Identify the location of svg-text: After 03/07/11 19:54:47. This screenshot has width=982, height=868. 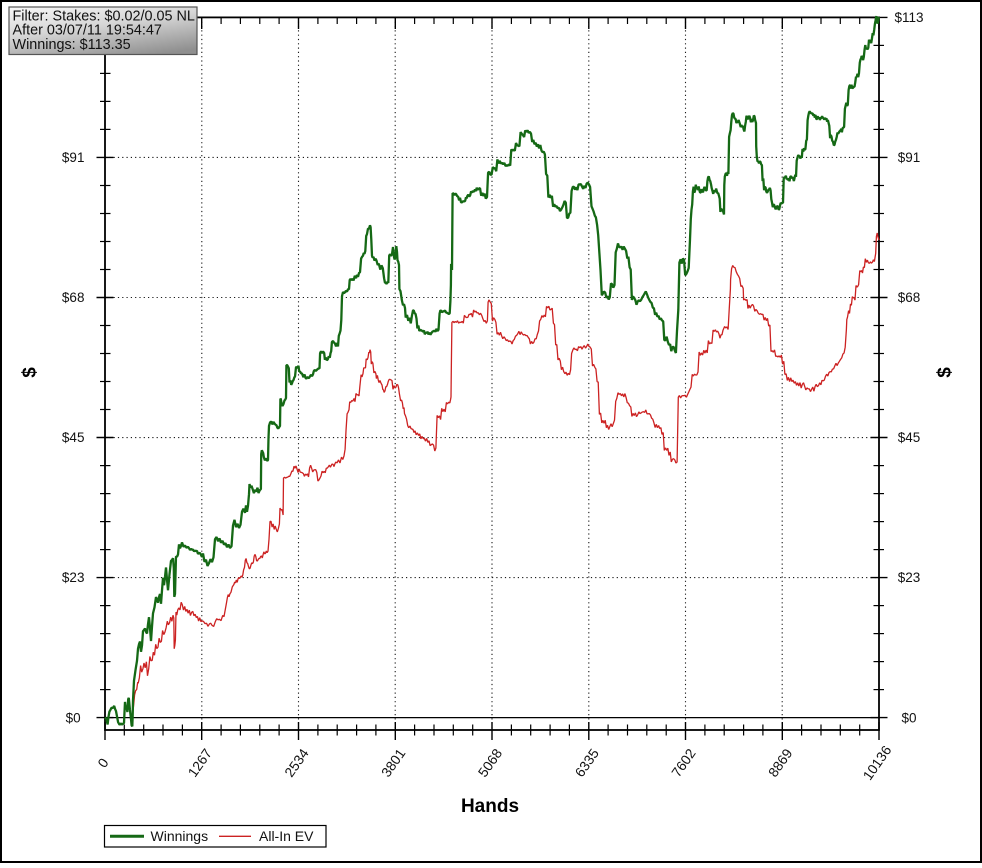
(87, 31).